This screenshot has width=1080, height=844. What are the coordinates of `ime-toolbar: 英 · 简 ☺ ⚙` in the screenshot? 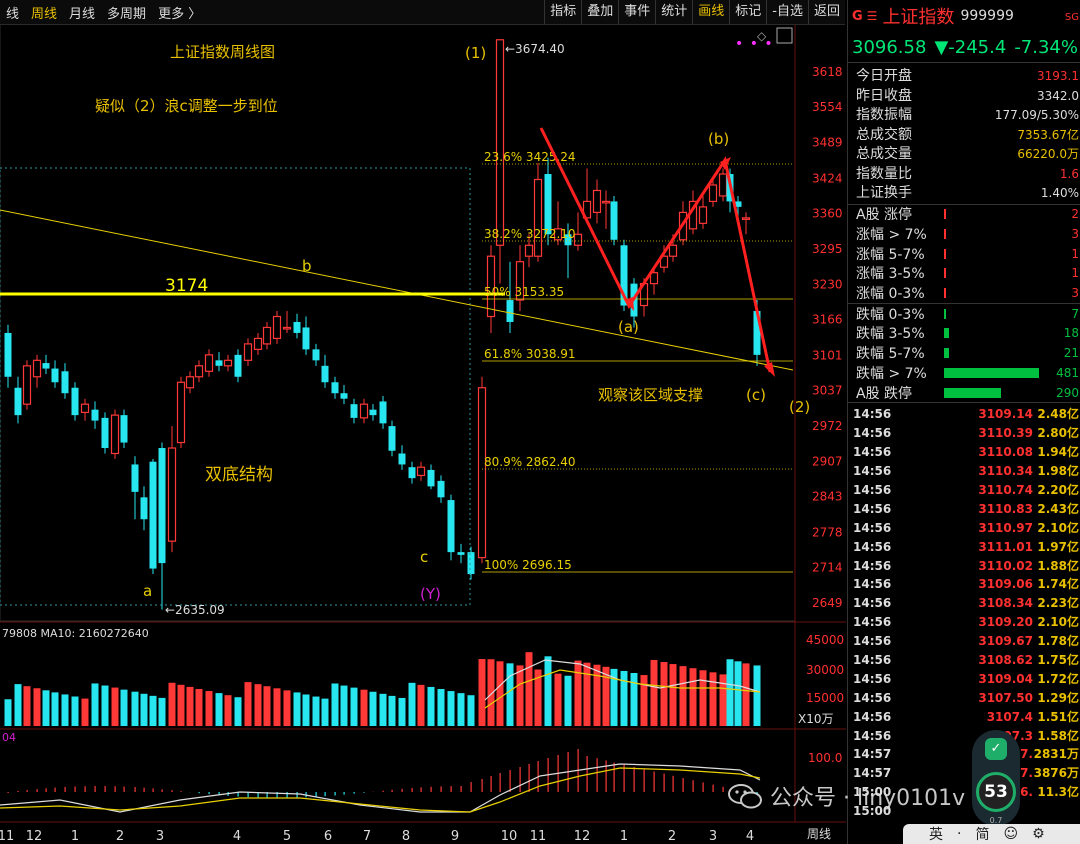 It's located at (991, 834).